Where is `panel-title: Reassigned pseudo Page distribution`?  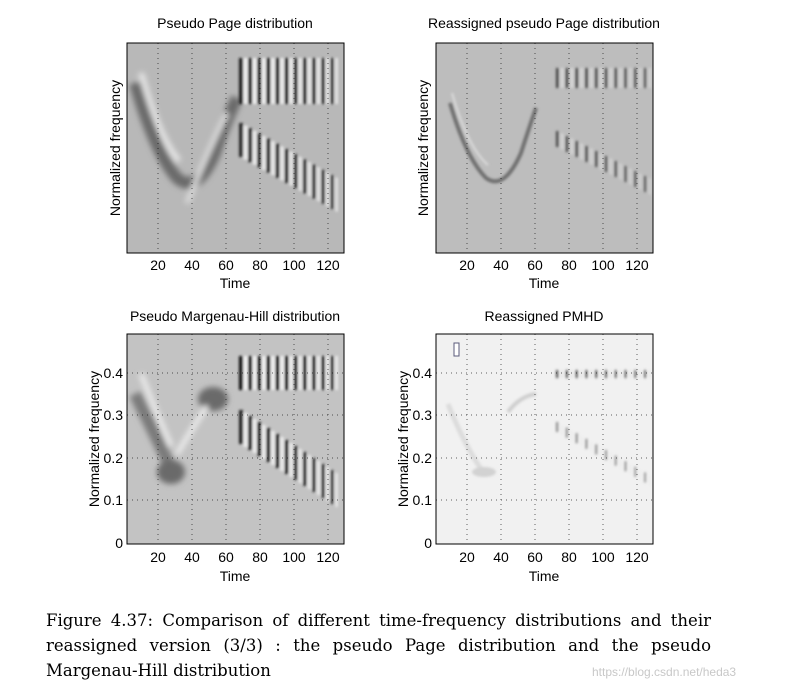 panel-title: Reassigned pseudo Page distribution is located at coordinates (544, 23).